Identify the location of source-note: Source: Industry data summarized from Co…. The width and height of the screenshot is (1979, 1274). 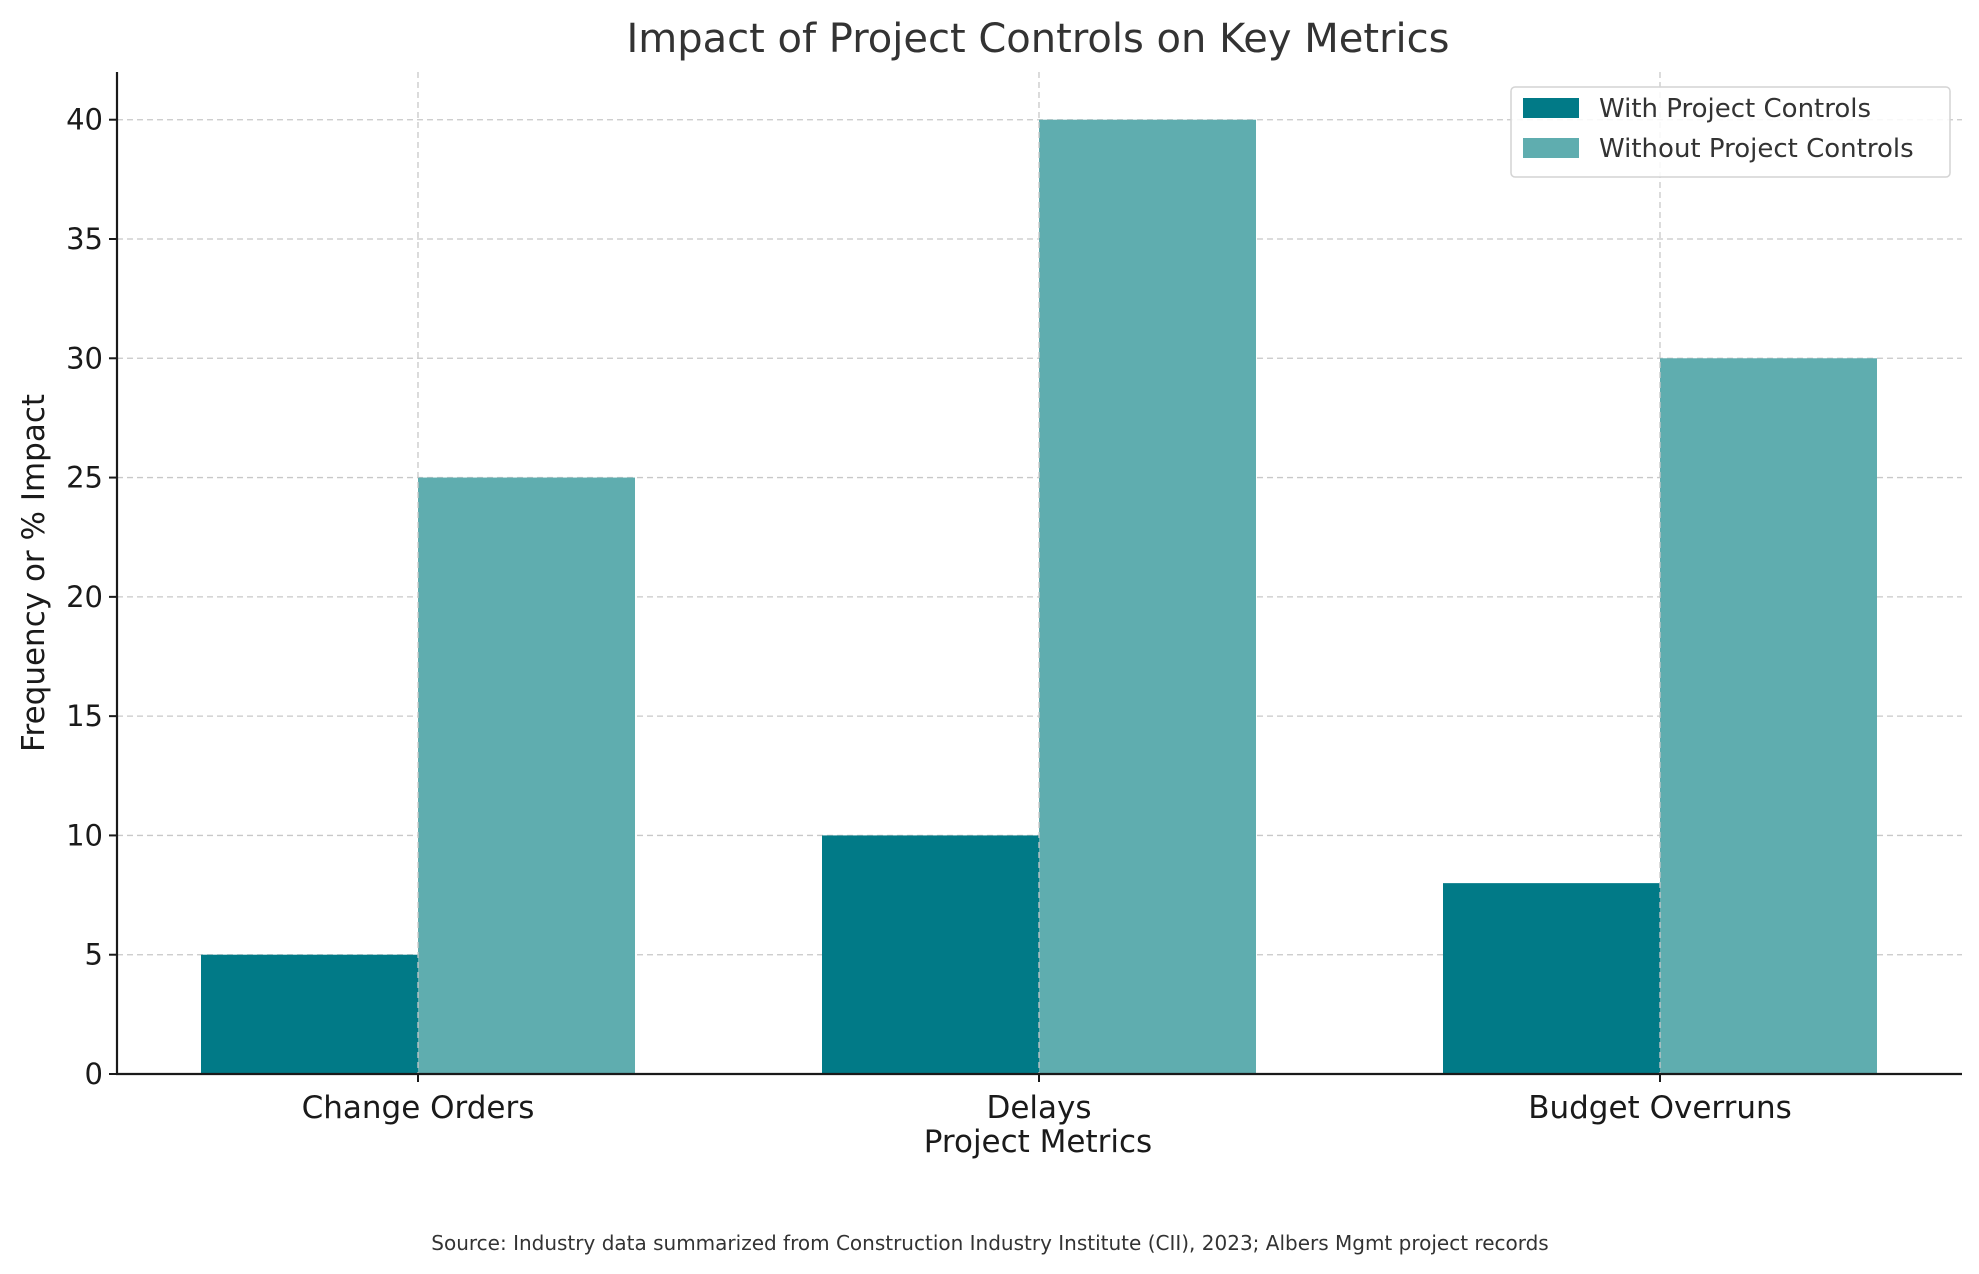
(989, 1243).